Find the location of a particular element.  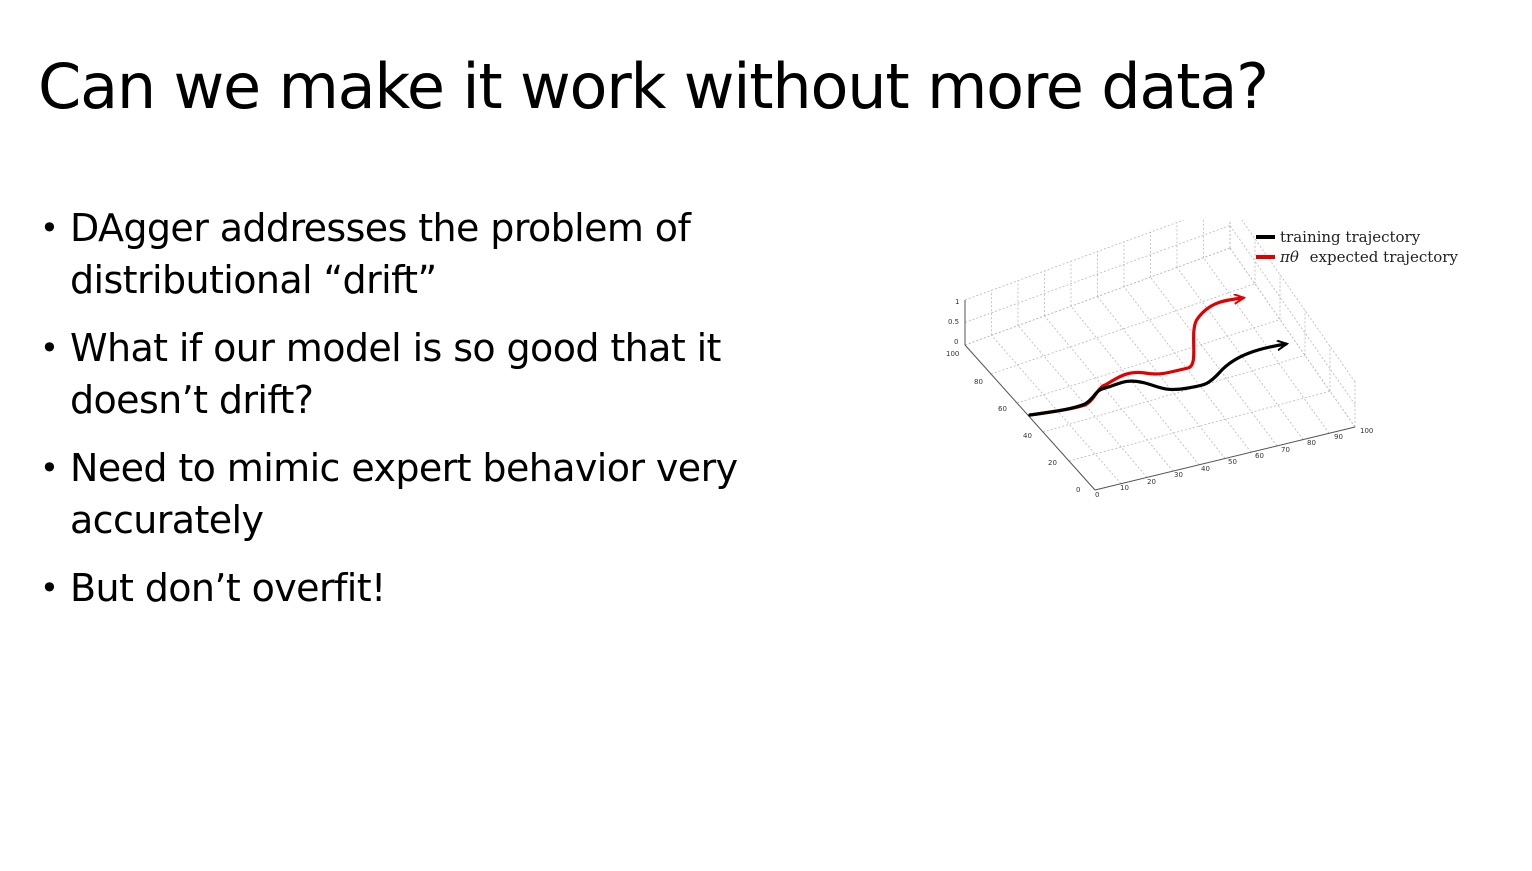

z-tick-label: 1 is located at coordinates (957, 302).